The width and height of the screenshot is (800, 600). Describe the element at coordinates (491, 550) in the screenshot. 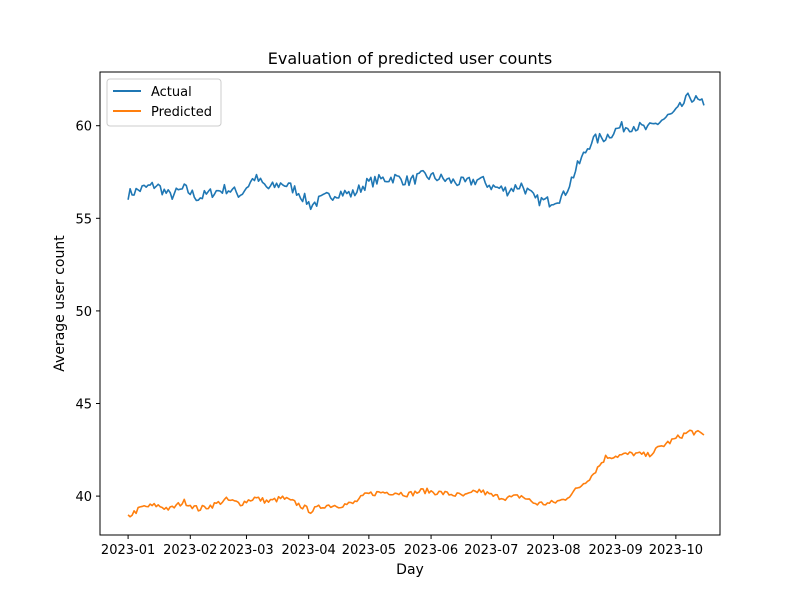

I see `x-tick-label: 2023-07` at that location.